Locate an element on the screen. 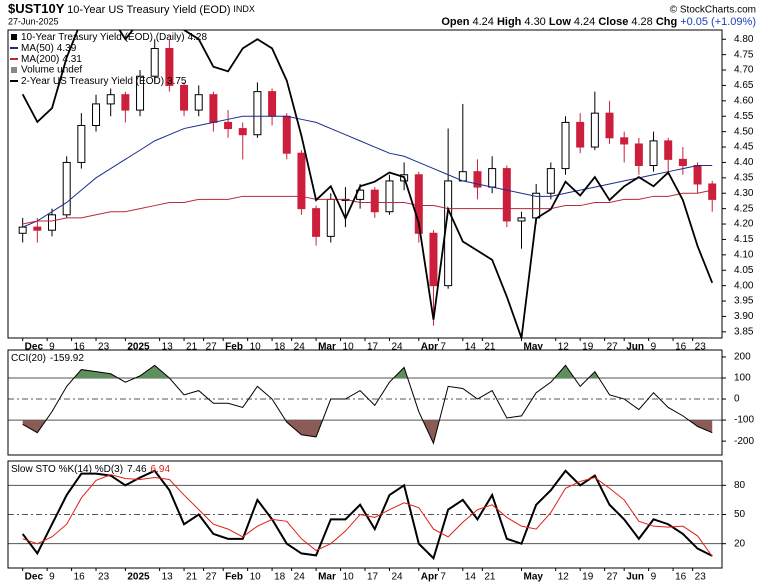 The height and width of the screenshot is (585, 764). legend-entry: MA(200) 4.31 is located at coordinates (51, 59).